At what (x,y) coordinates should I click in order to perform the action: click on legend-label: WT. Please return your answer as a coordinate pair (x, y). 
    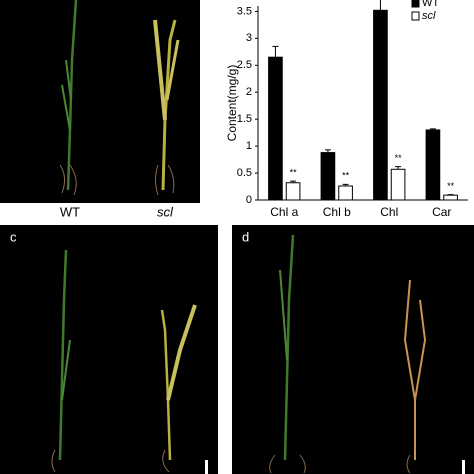
    Looking at the image, I should click on (430, 4).